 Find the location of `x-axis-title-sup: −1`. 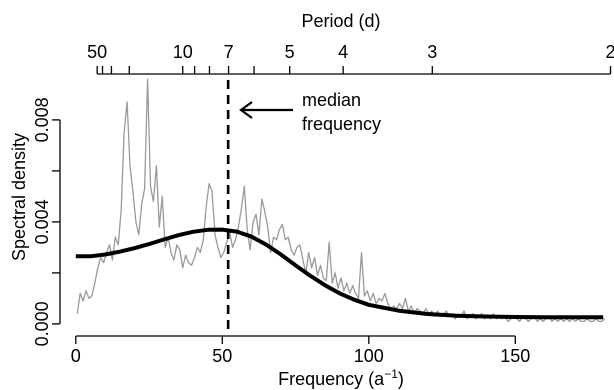

x-axis-title-sup: −1 is located at coordinates (391, 374).